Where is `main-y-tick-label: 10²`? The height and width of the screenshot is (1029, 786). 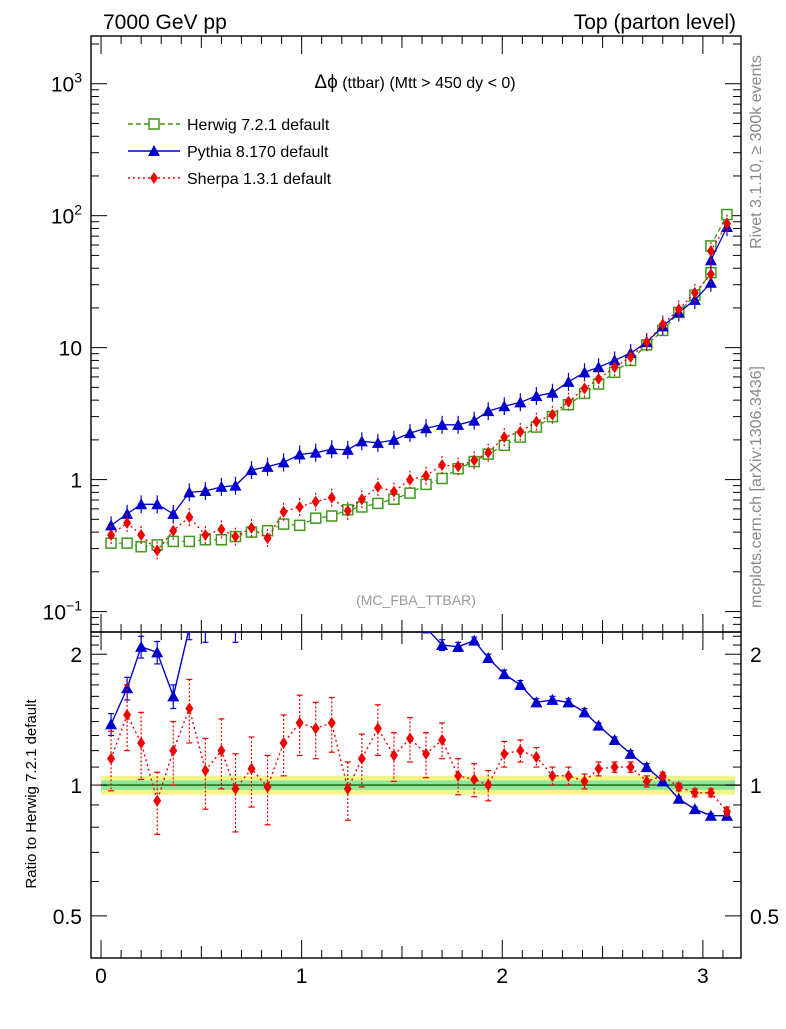
main-y-tick-label: 10² is located at coordinates (66, 215).